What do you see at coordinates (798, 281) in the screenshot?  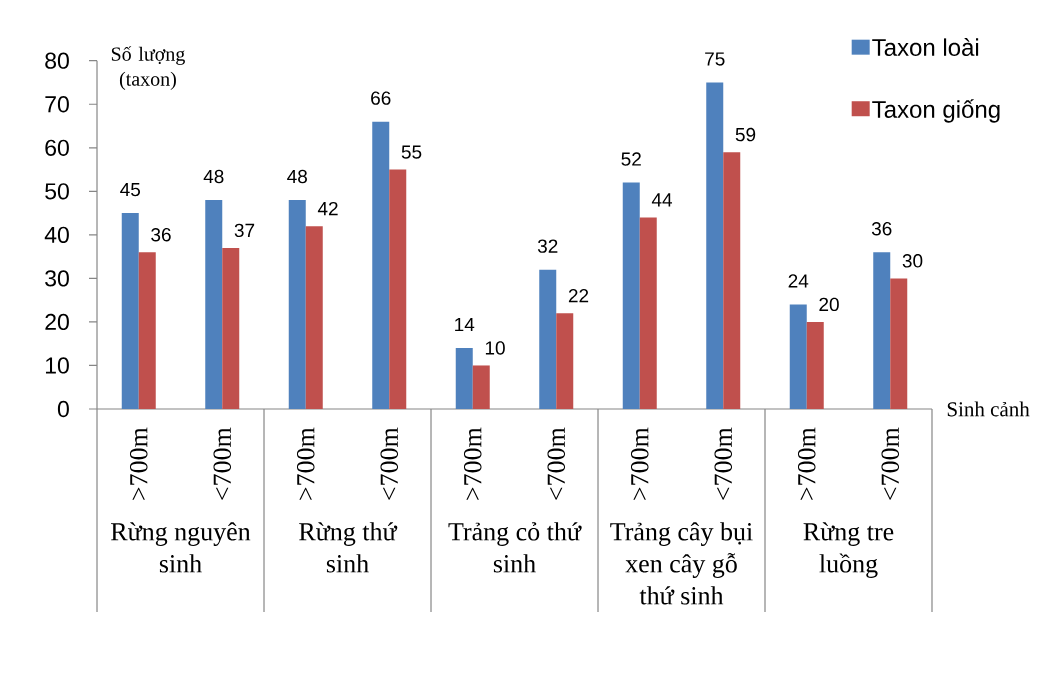 I see `data-label: 24` at bounding box center [798, 281].